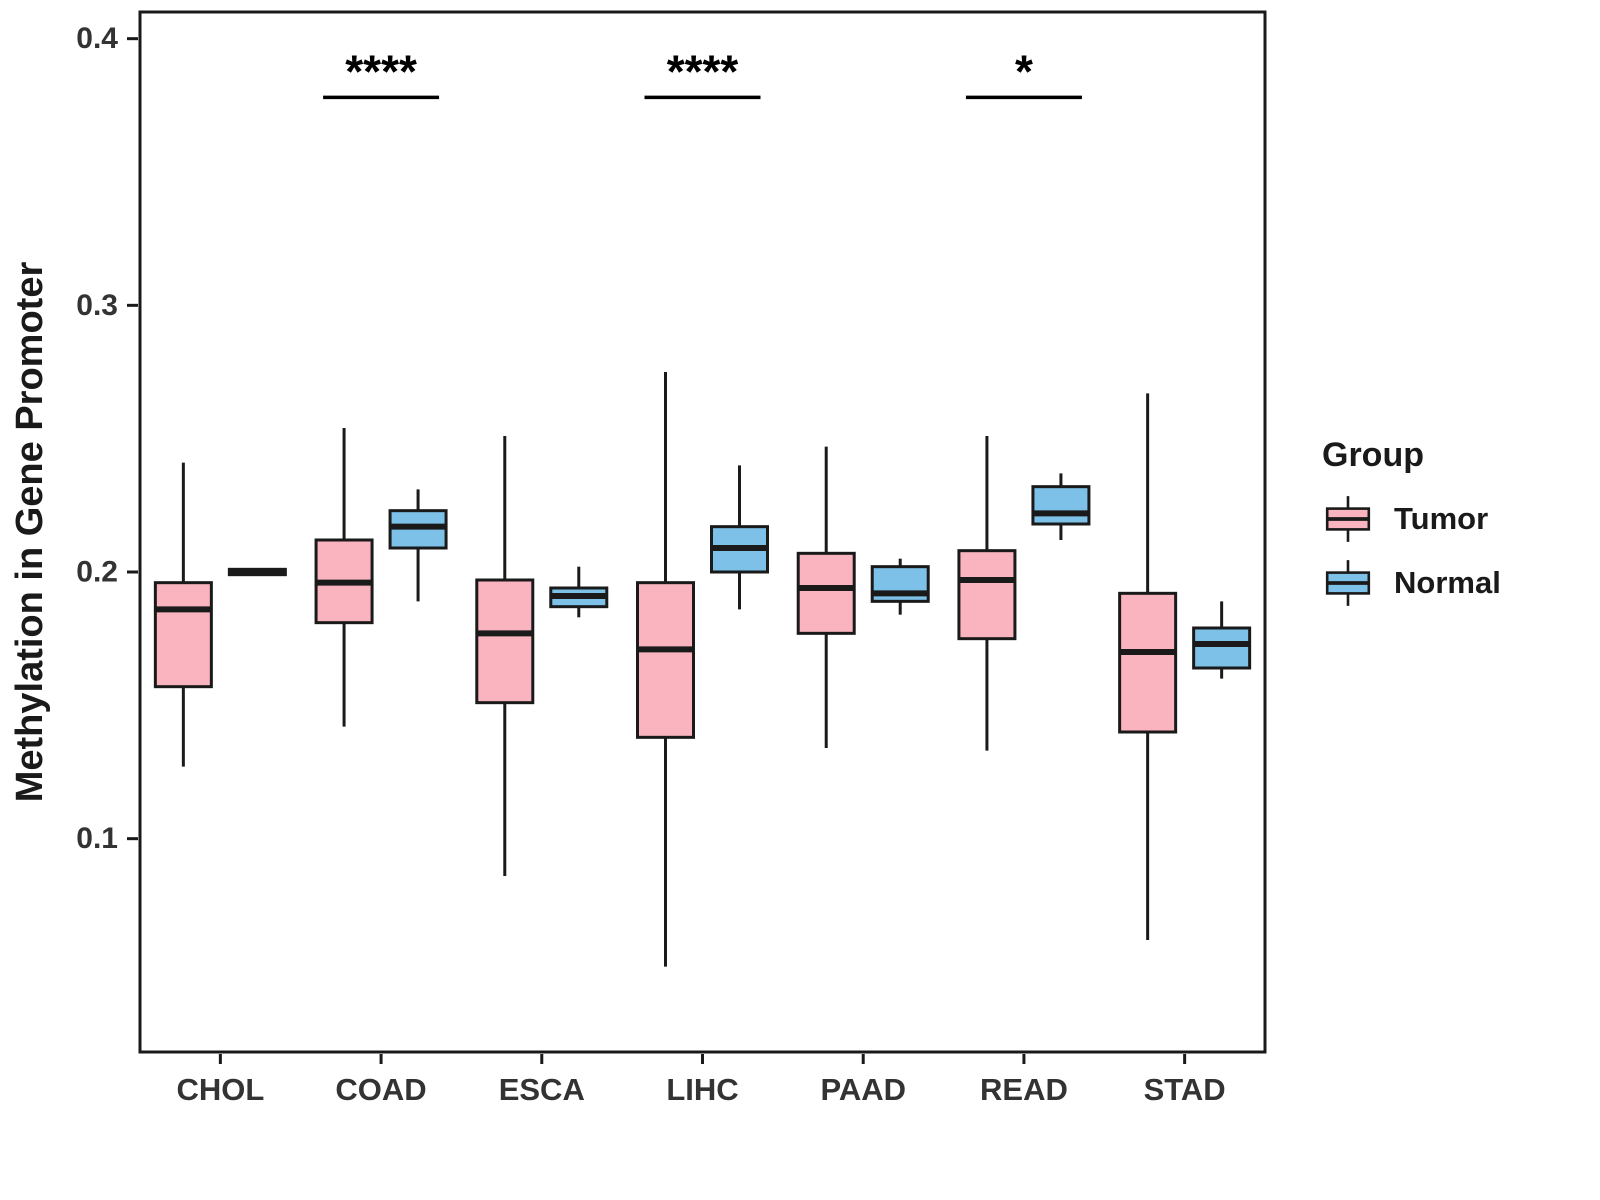  What do you see at coordinates (1061, 506) in the screenshot?
I see `box-normal-READ` at bounding box center [1061, 506].